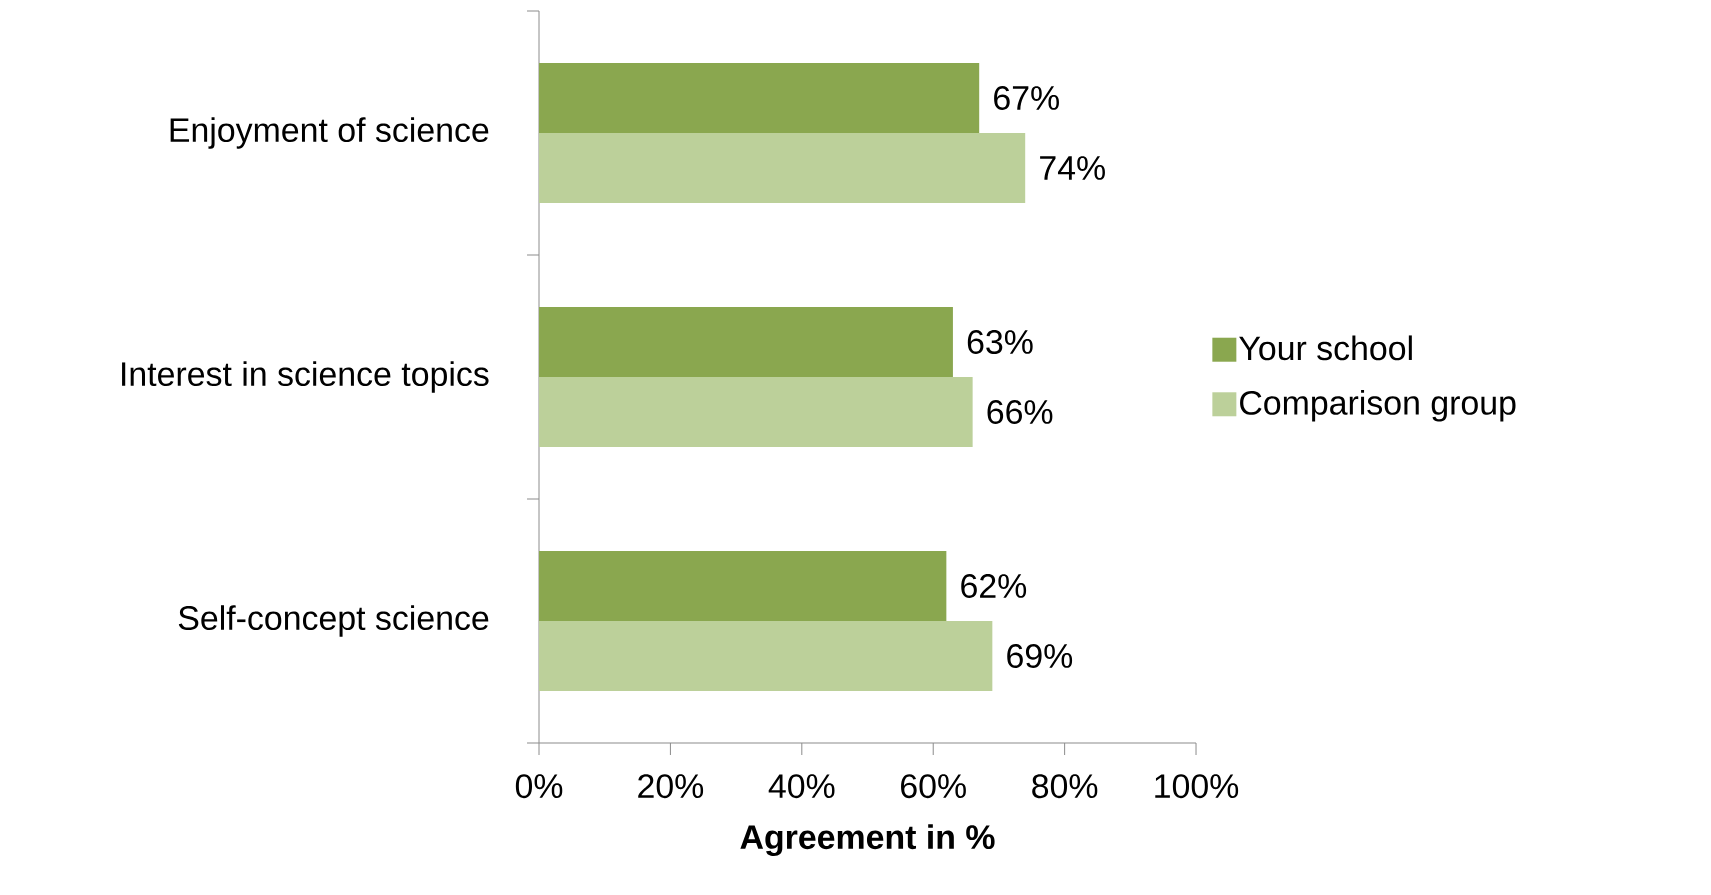  What do you see at coordinates (671, 786) in the screenshot?
I see `x-tick-label: 20%` at bounding box center [671, 786].